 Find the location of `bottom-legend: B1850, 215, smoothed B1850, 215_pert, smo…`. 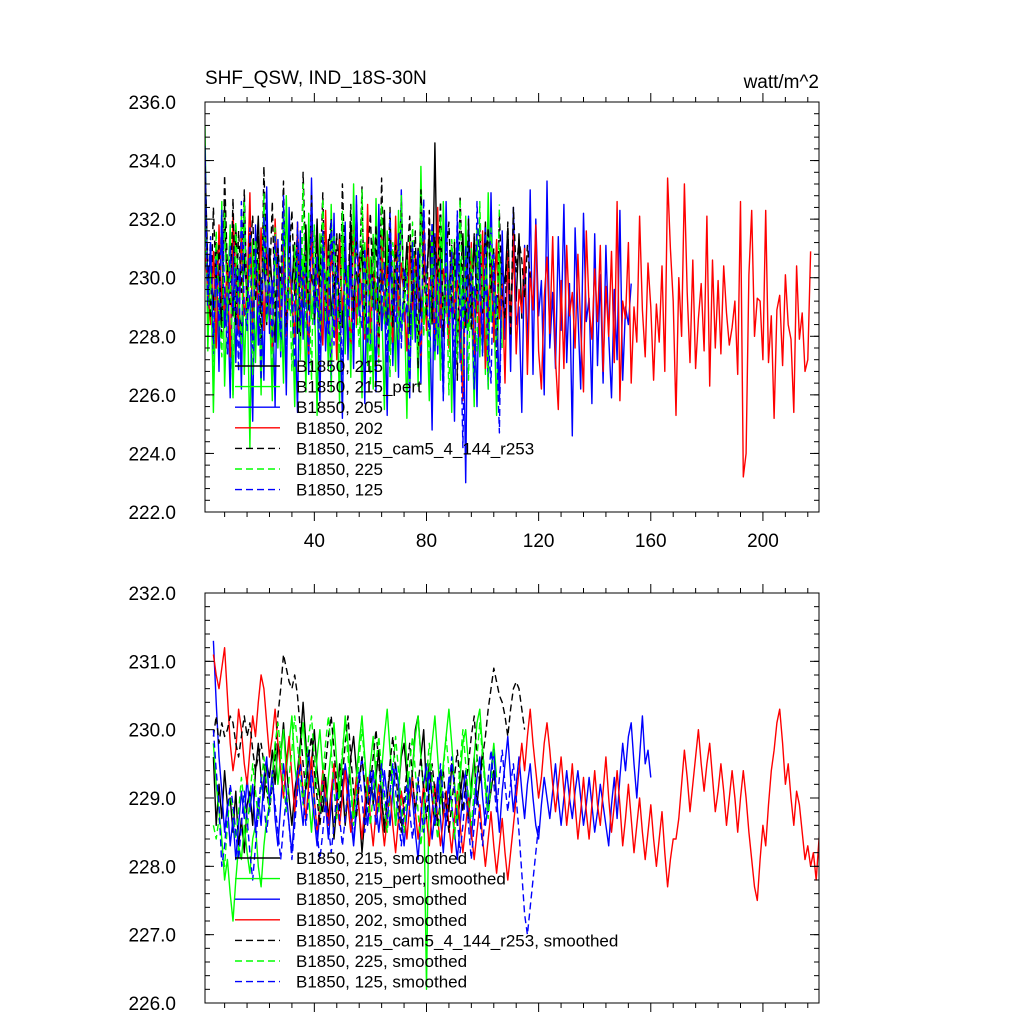

bottom-legend: B1850, 215, smoothed B1850, 215_pert, smo… is located at coordinates (426, 920).